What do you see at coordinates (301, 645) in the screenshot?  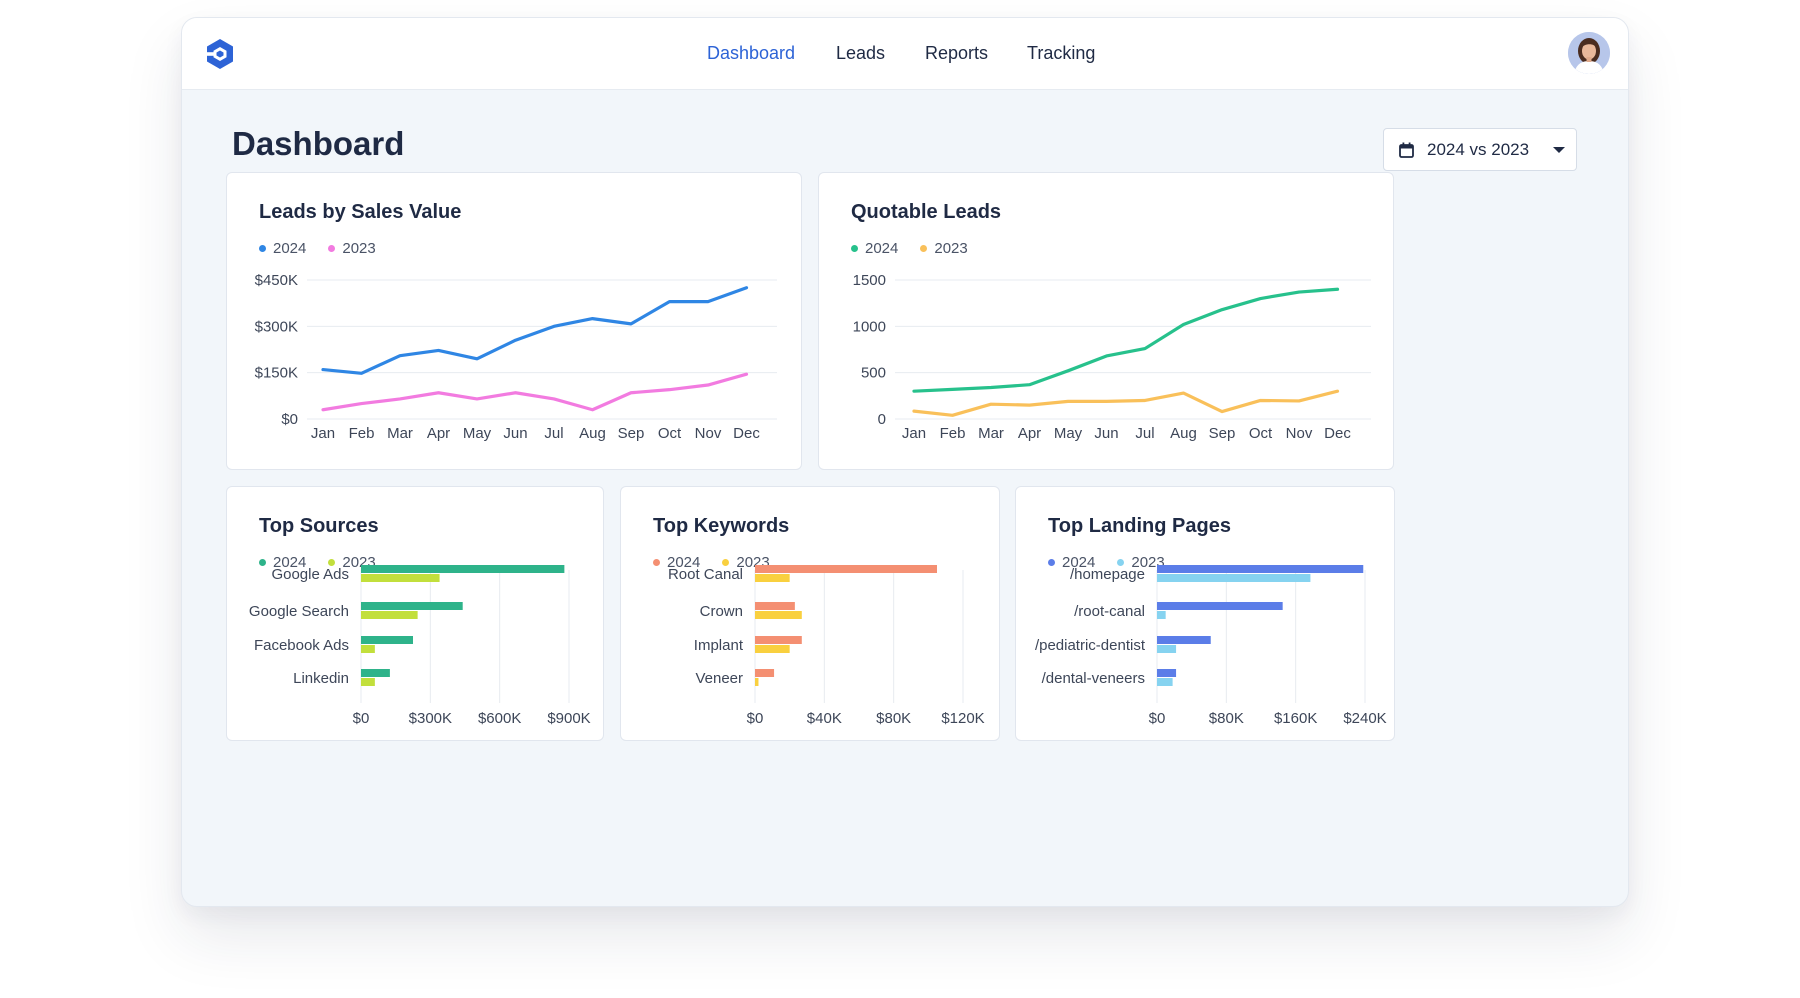 I see `category-label: Facebook Ads` at bounding box center [301, 645].